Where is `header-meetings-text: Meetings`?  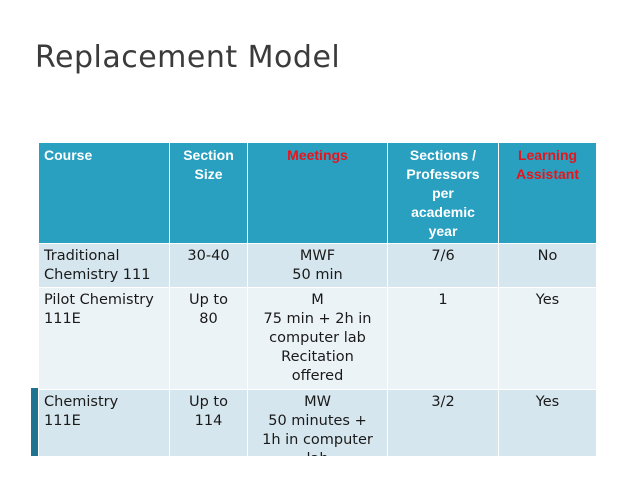 header-meetings-text: Meetings is located at coordinates (317, 155).